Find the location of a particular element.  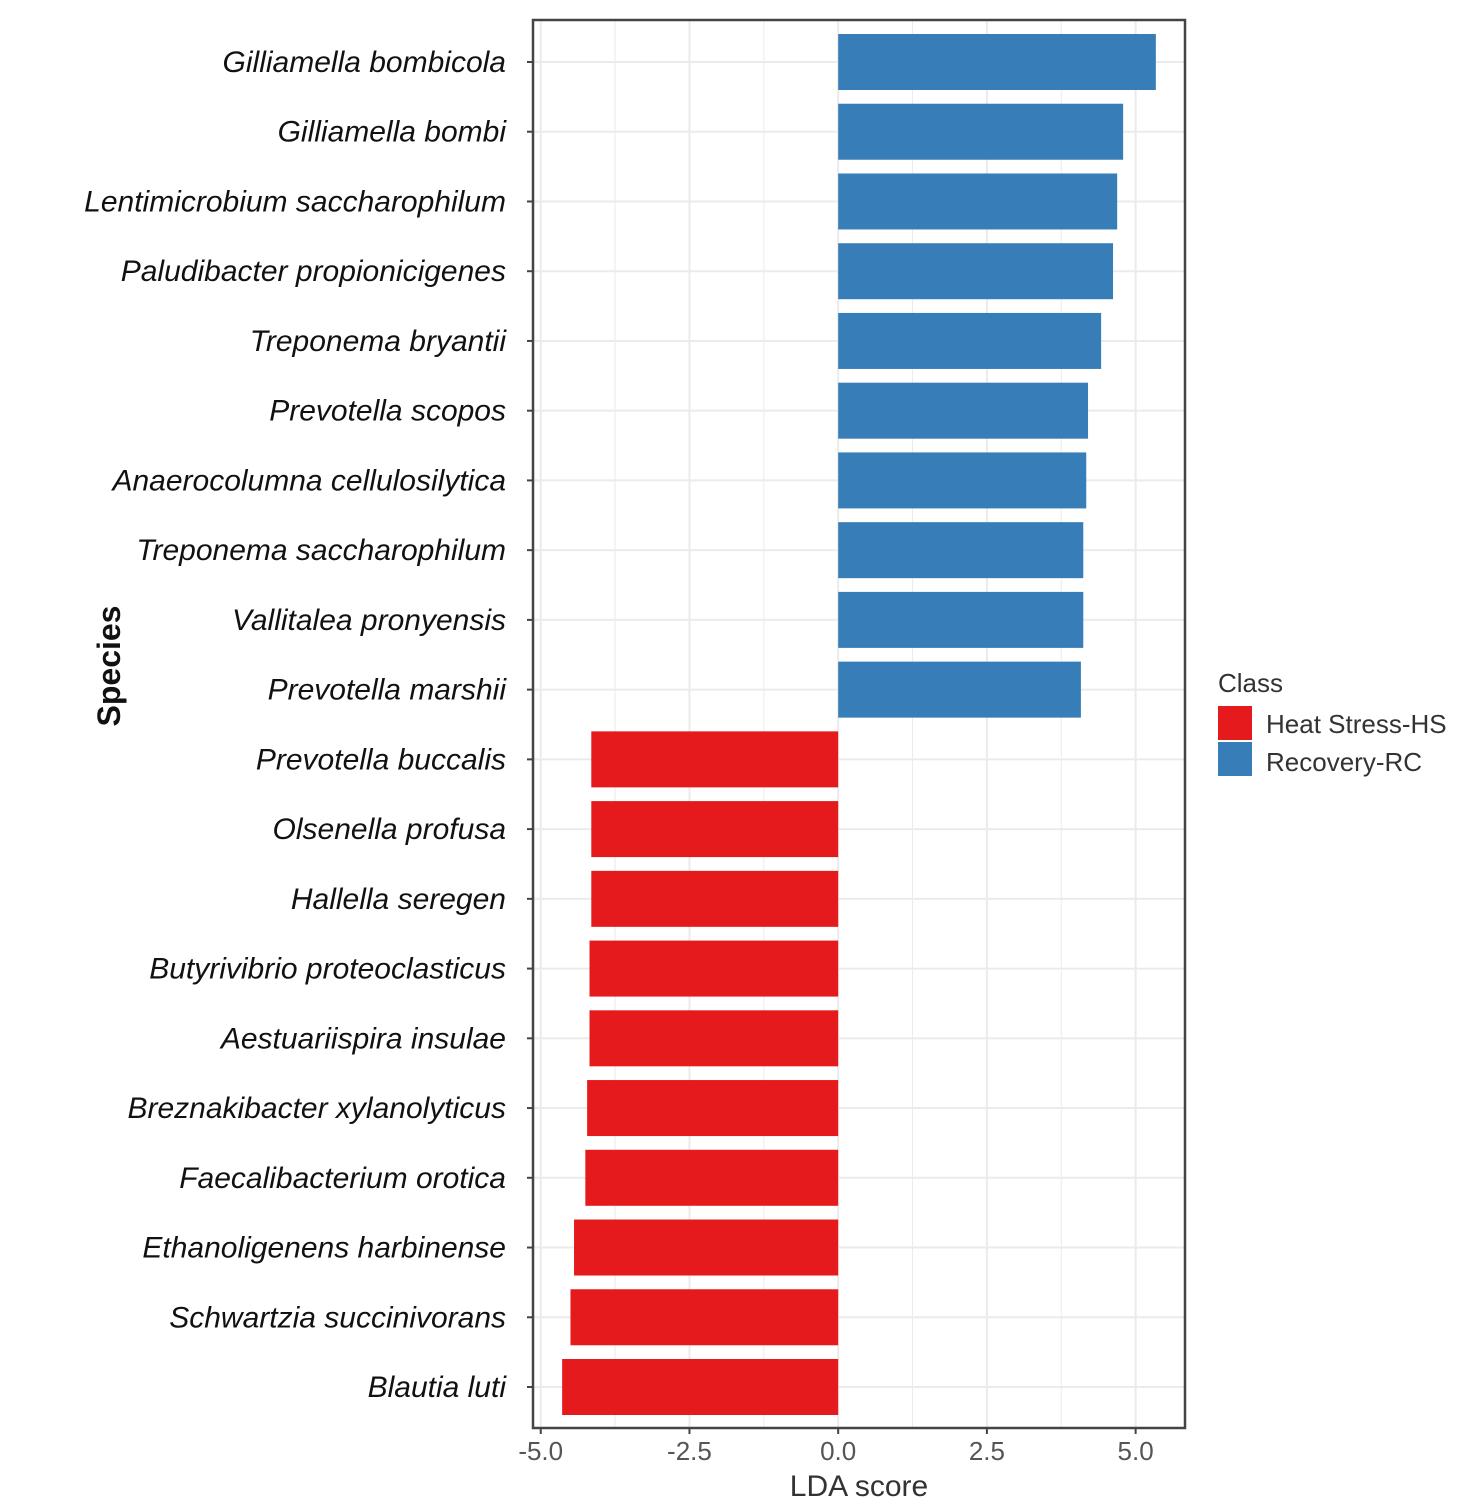

x-tick-label: 2.5 is located at coordinates (987, 1451).